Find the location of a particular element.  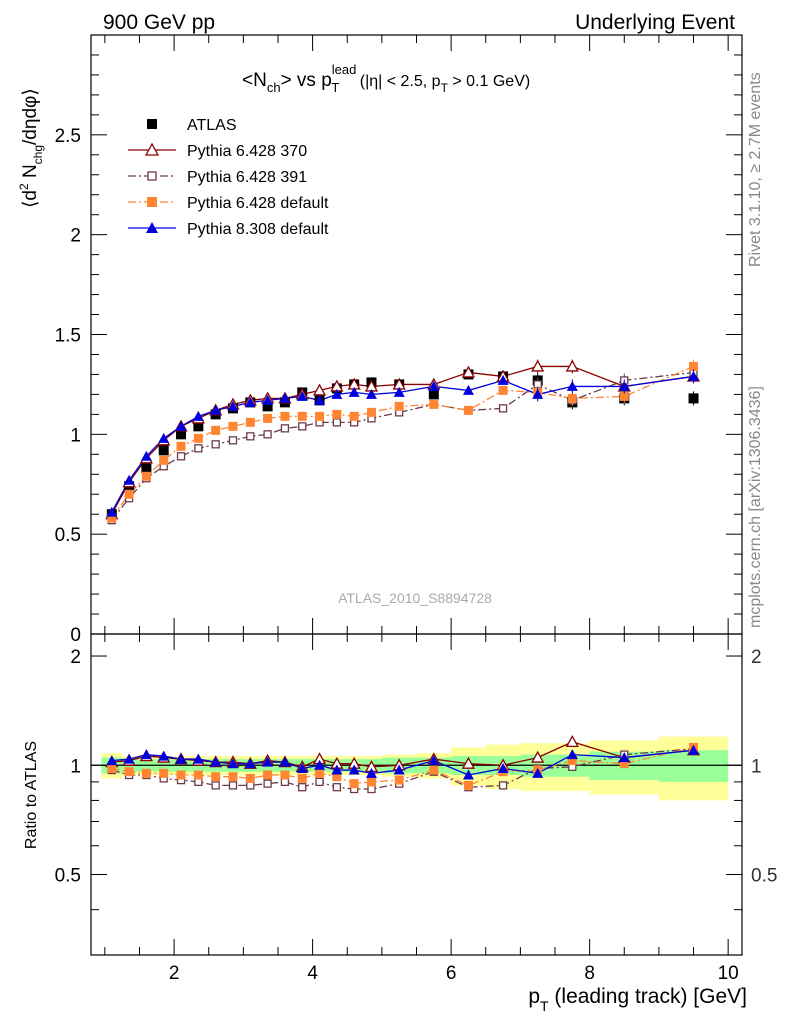

ratio-y-axis-label: Ratio to ATLAS is located at coordinates (31, 795).